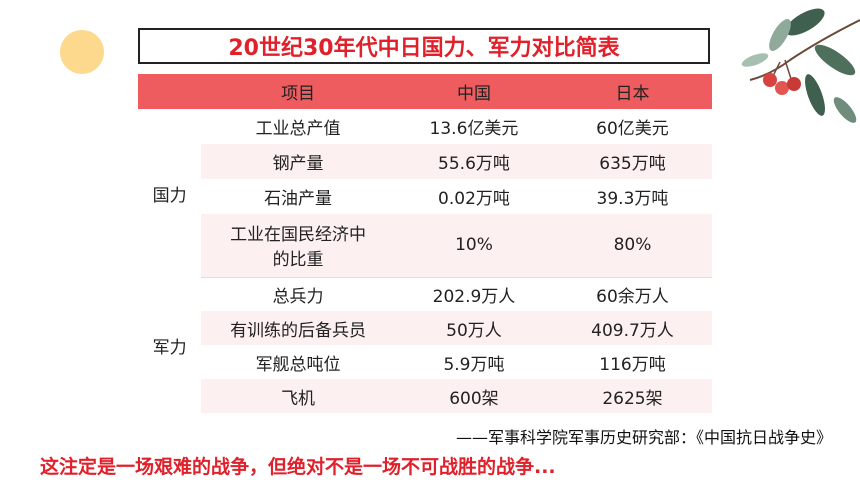 Image resolution: width=860 pixels, height=484 pixels. What do you see at coordinates (298, 296) in the screenshot?
I see `item-cell: 总兵力` at bounding box center [298, 296].